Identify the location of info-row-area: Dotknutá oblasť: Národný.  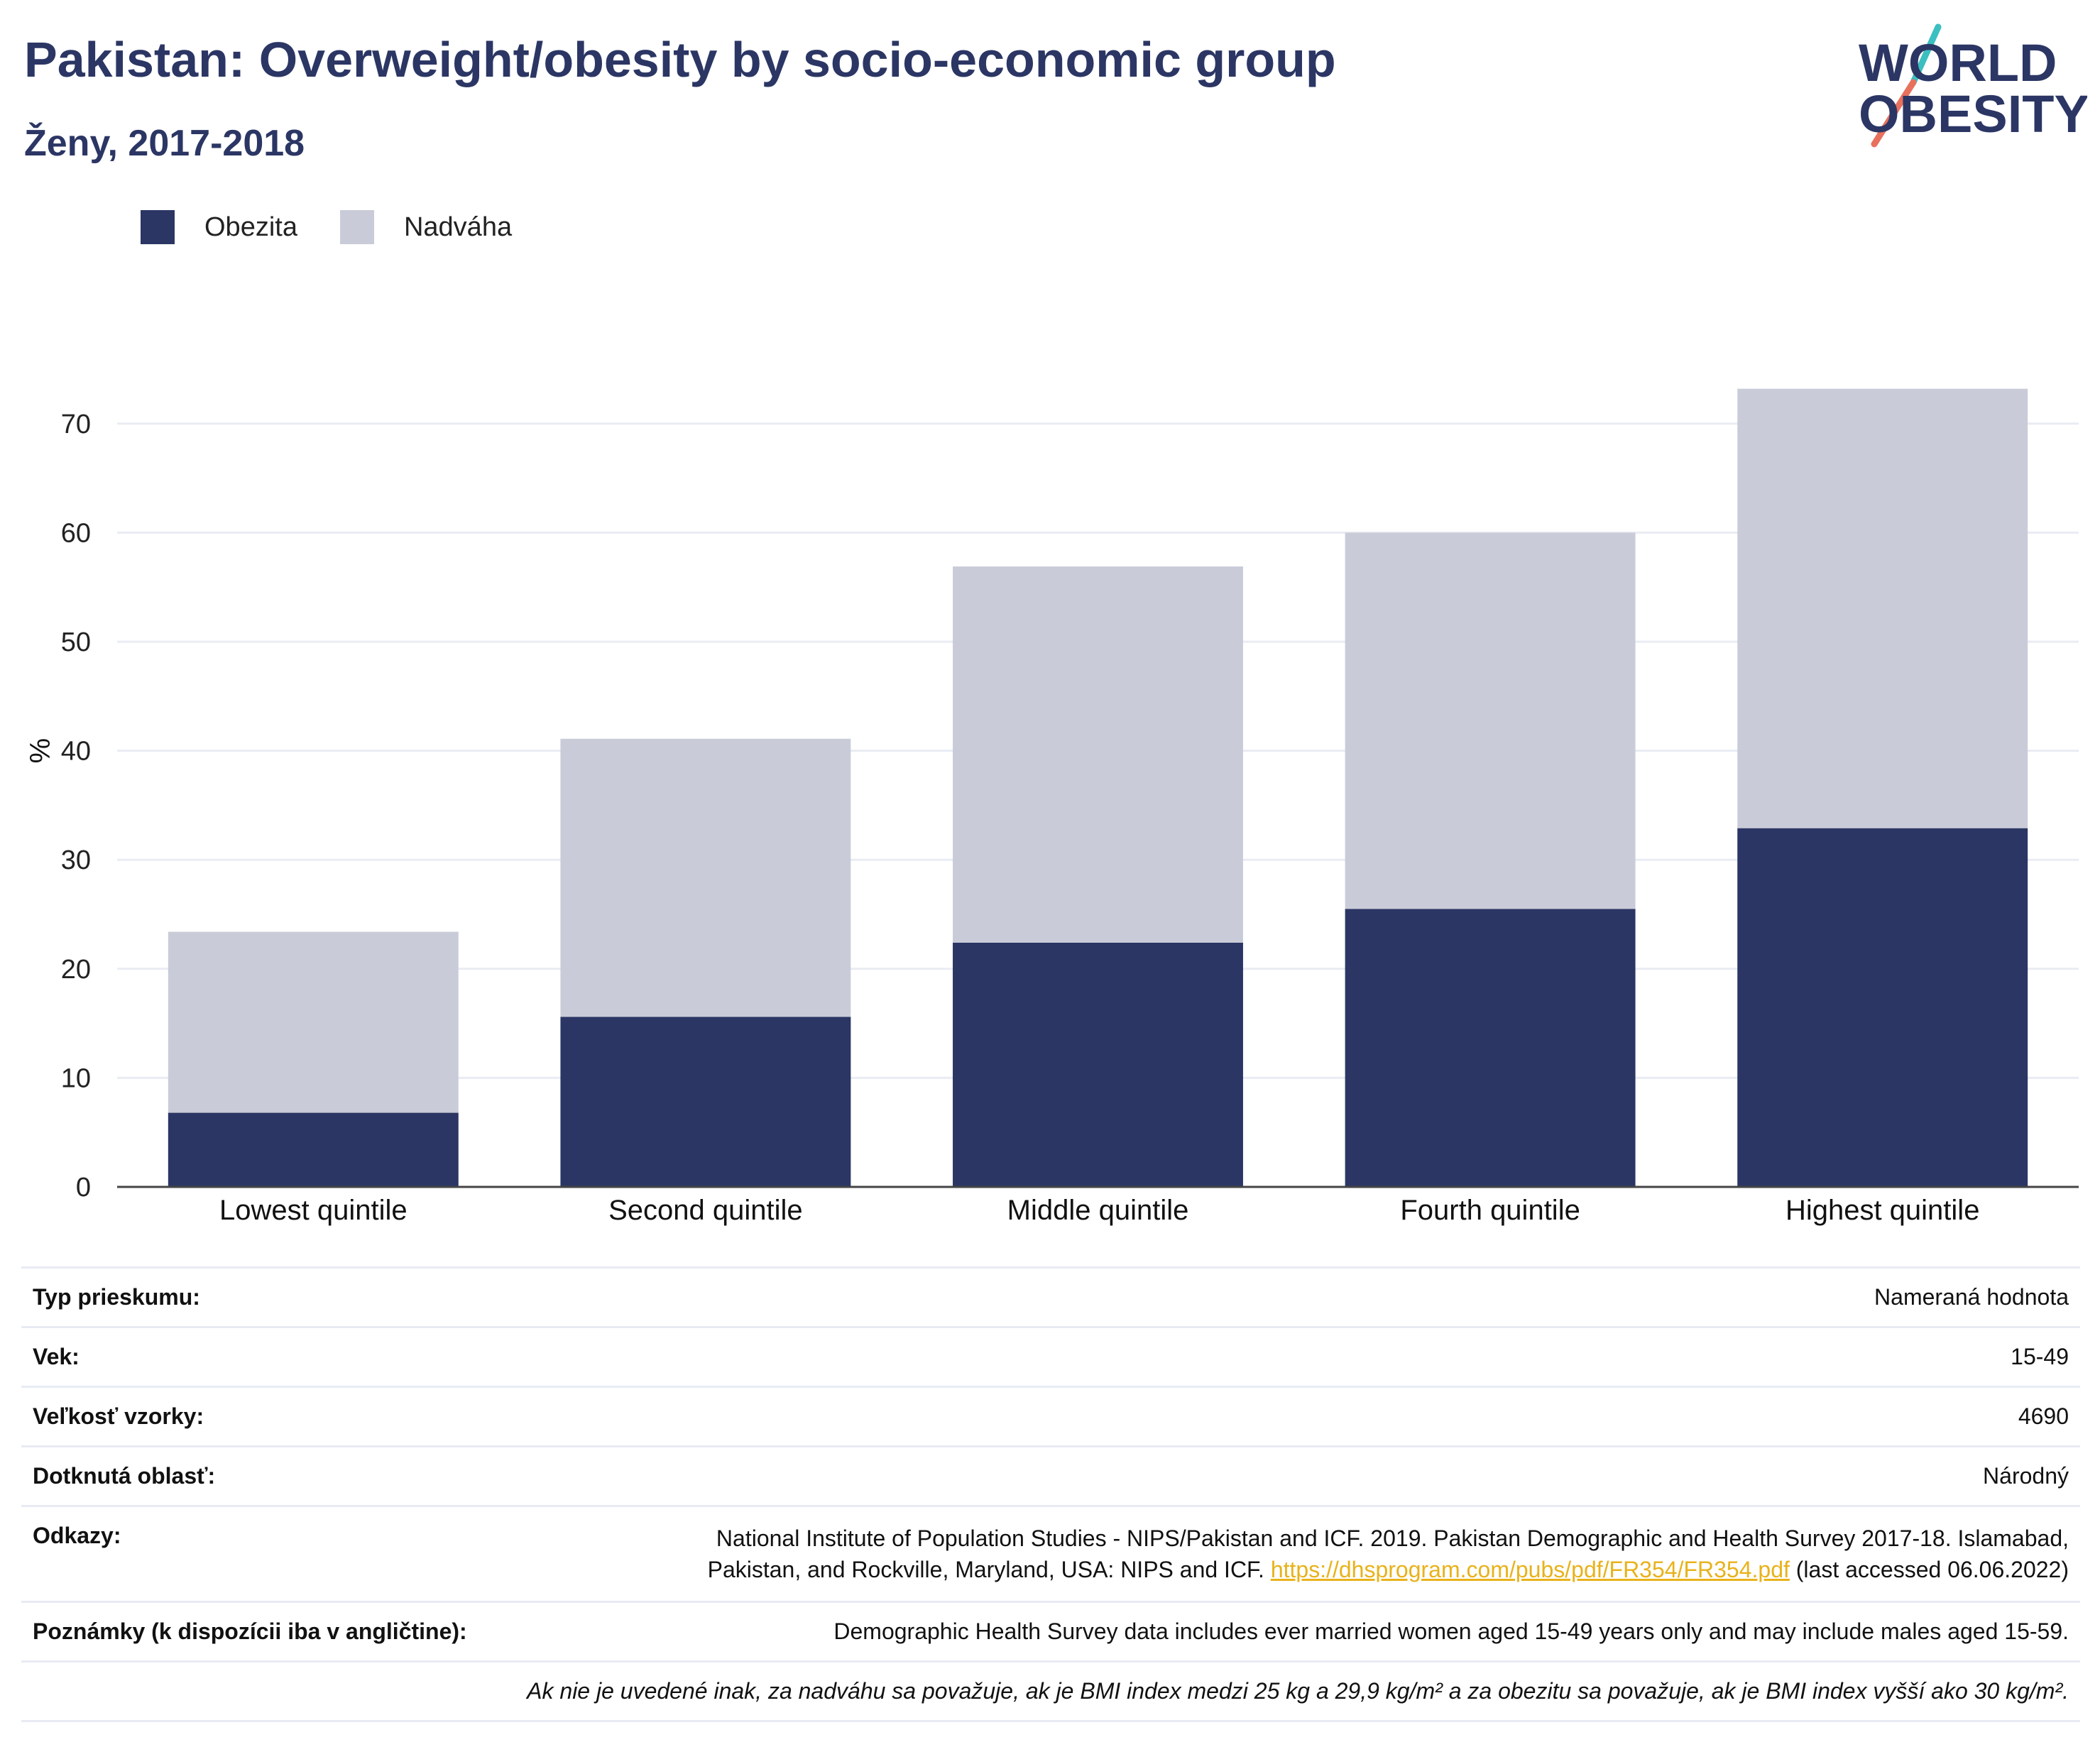
(1050, 1475).